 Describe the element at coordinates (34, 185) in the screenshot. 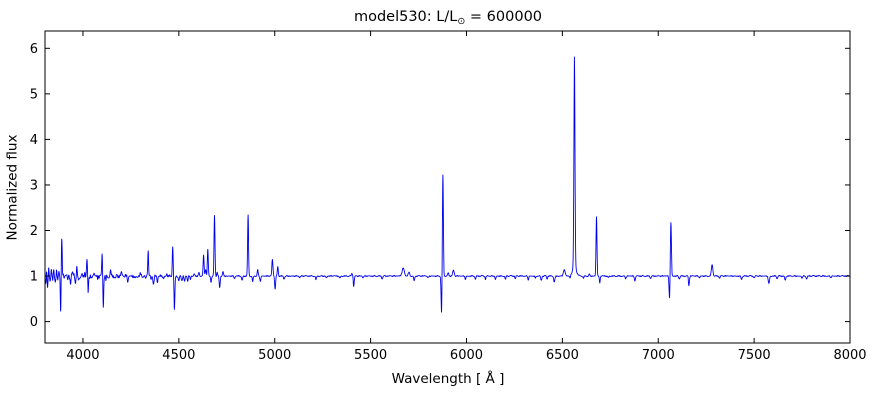

I see `y-tick-label: 3` at that location.